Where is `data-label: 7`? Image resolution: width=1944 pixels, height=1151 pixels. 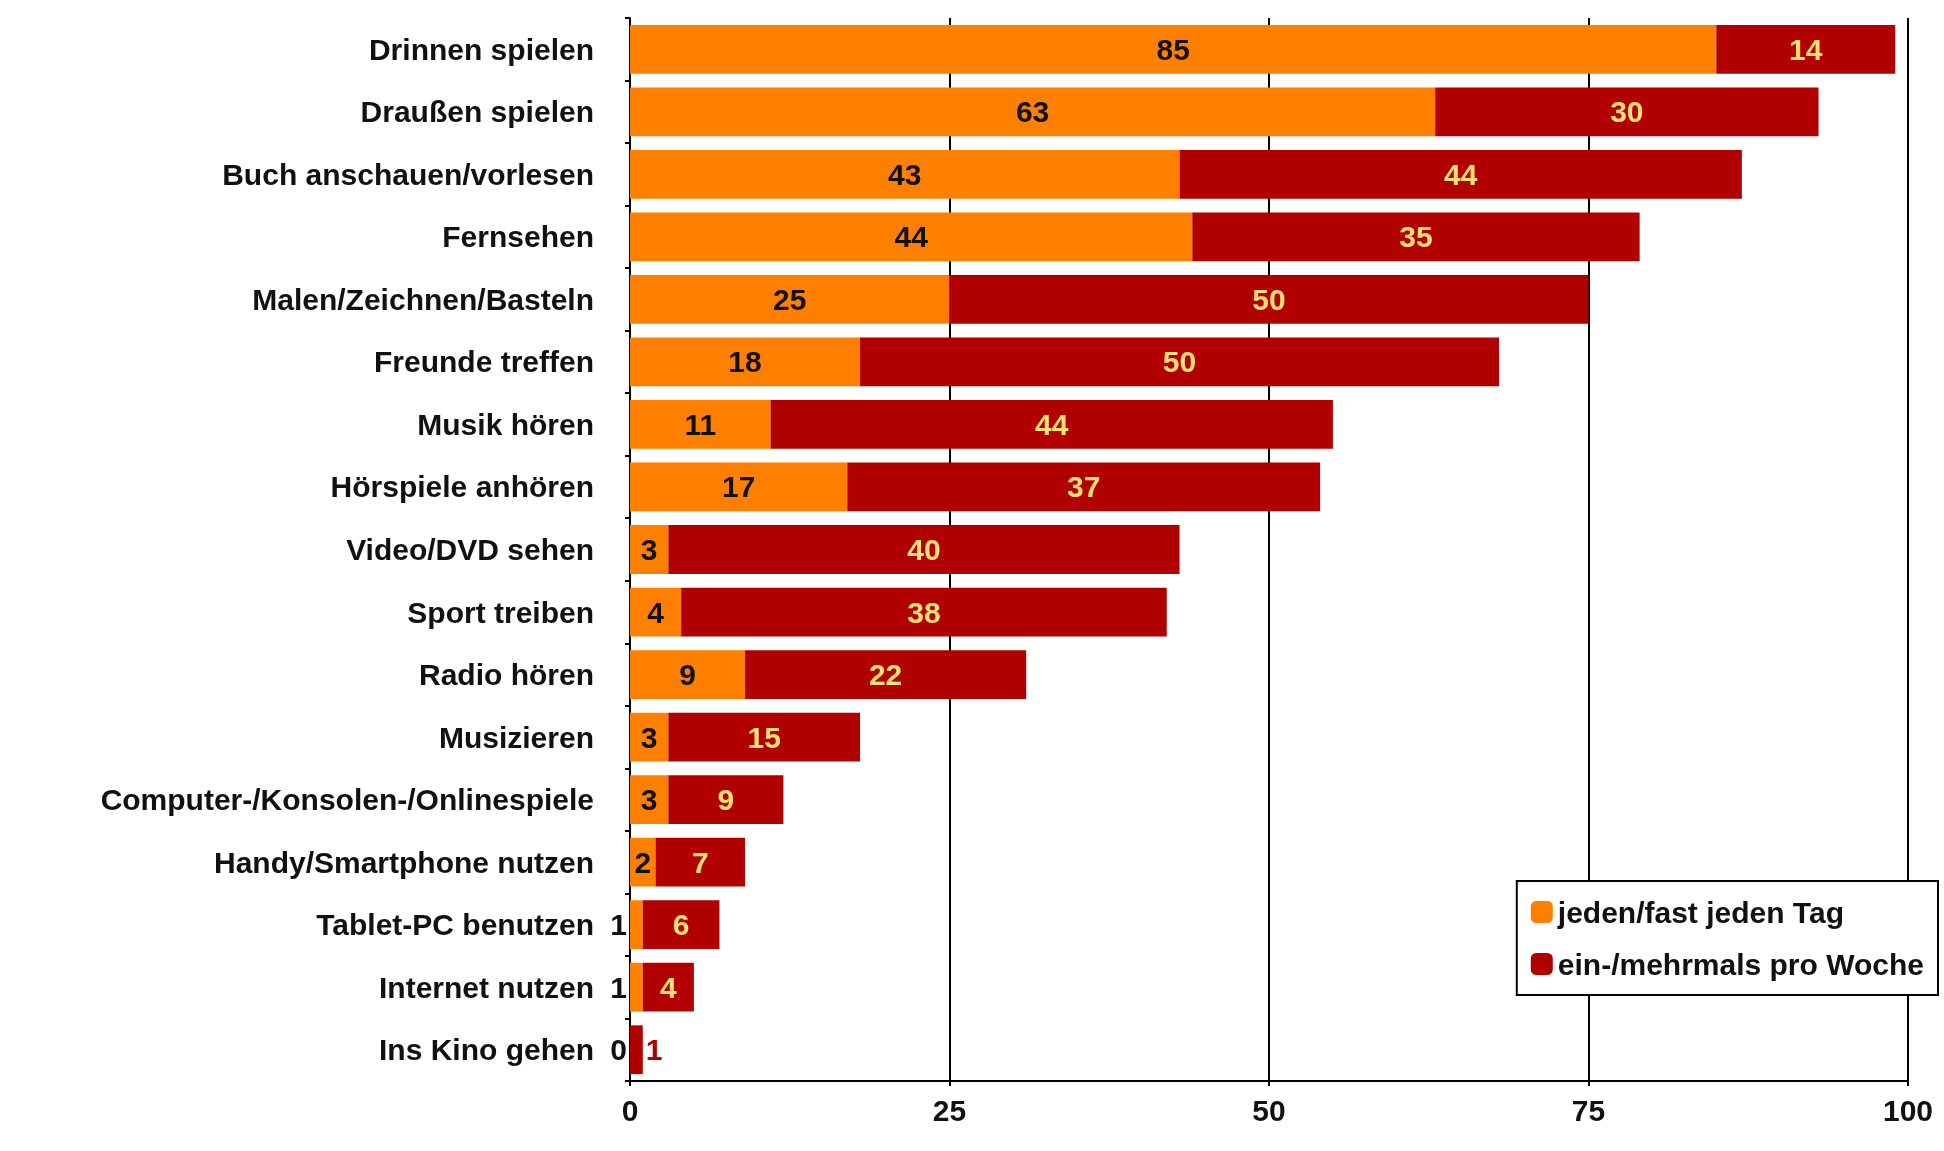 data-label: 7 is located at coordinates (700, 862).